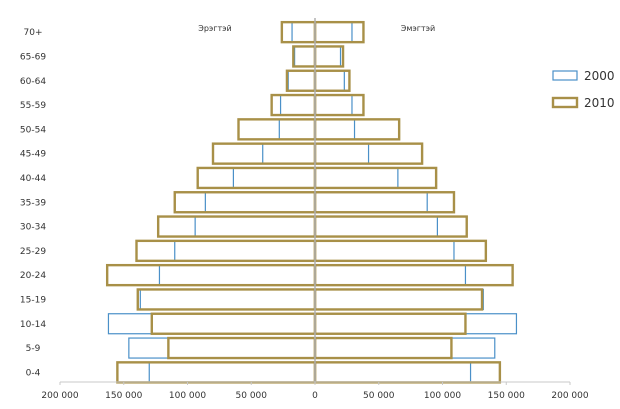 The image size is (620, 409). Describe the element at coordinates (33, 106) in the screenshot. I see `y-tick-label: 55-59` at that location.